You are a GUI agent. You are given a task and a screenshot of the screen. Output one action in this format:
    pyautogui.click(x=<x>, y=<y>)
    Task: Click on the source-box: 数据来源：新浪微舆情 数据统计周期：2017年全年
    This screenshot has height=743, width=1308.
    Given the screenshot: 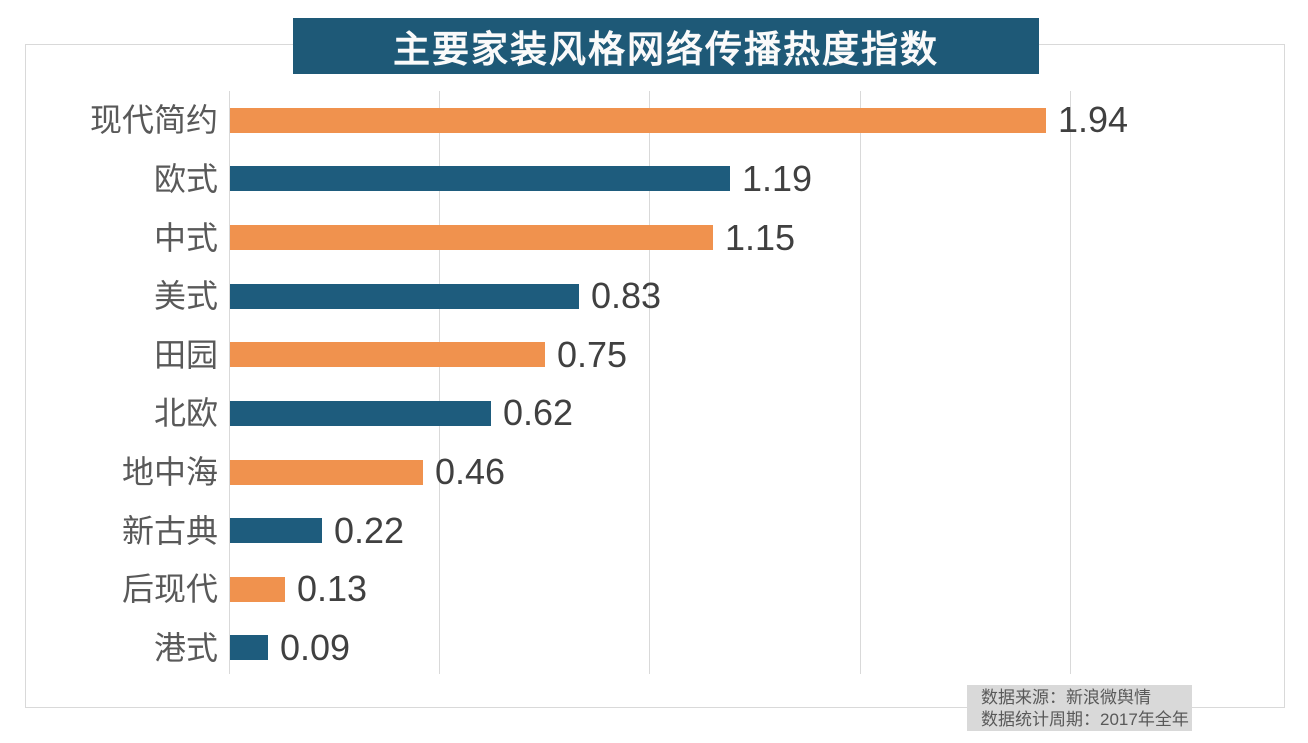 What is the action you would take?
    pyautogui.click(x=1079, y=708)
    